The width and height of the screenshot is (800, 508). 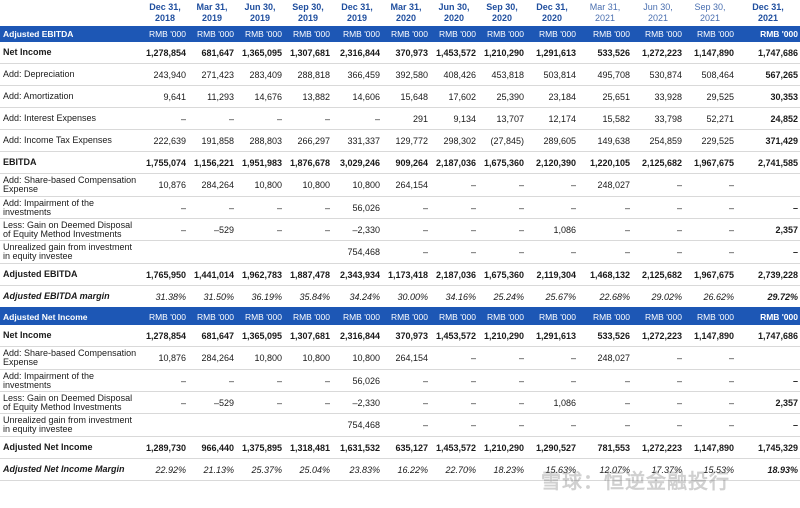 What do you see at coordinates (357, 425) in the screenshot?
I see `cell-value: 754,468` at bounding box center [357, 425].